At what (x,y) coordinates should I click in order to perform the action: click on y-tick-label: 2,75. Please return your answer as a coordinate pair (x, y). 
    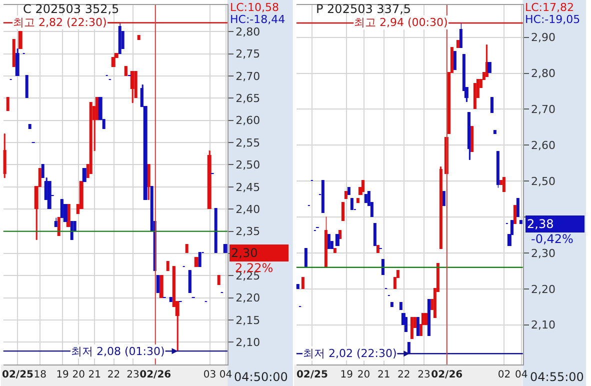
    Looking at the image, I should click on (248, 54).